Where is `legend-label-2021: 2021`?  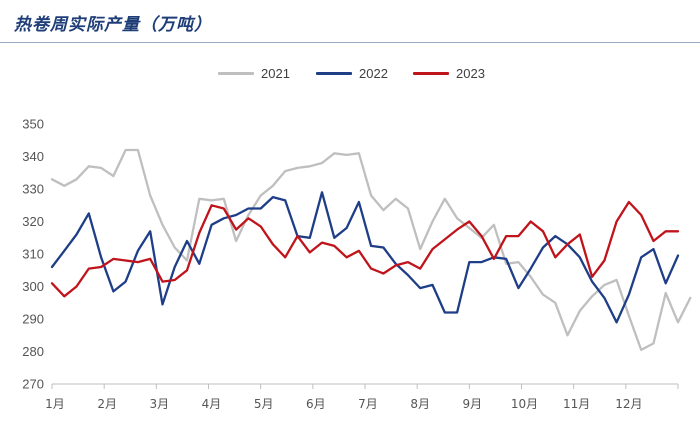 legend-label-2021: 2021 is located at coordinates (275, 73).